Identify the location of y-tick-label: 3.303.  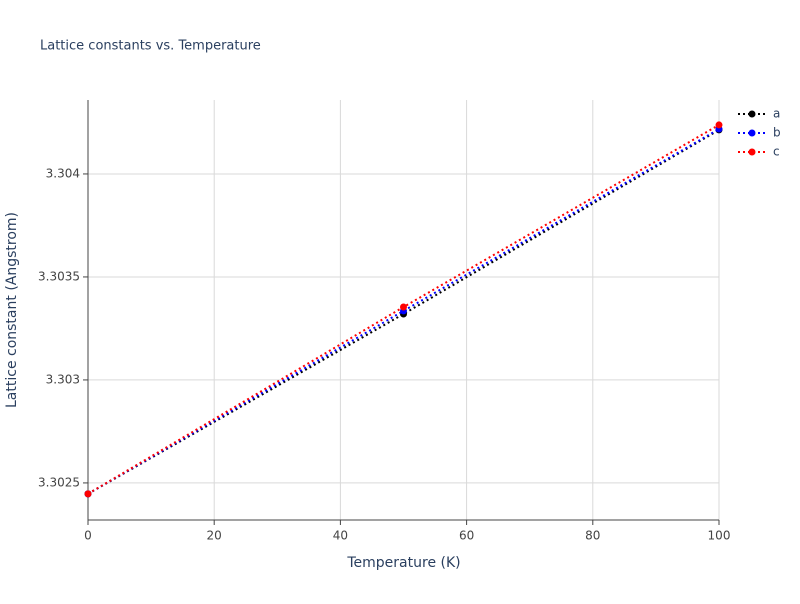
(63, 379).